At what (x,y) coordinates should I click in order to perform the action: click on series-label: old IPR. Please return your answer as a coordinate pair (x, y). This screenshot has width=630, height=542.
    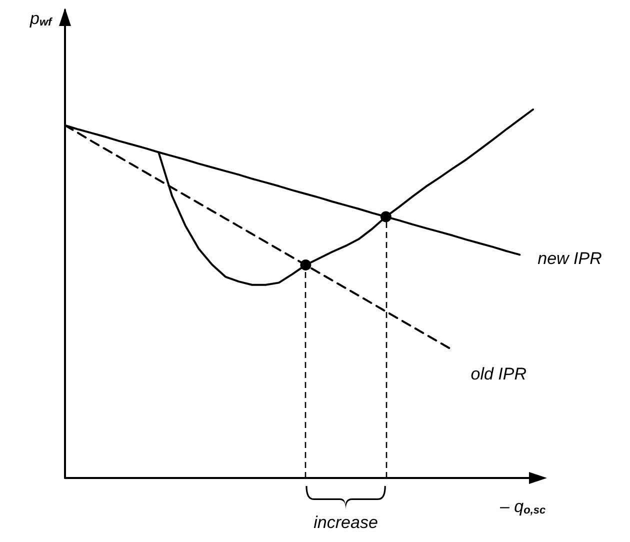
    Looking at the image, I should click on (498, 374).